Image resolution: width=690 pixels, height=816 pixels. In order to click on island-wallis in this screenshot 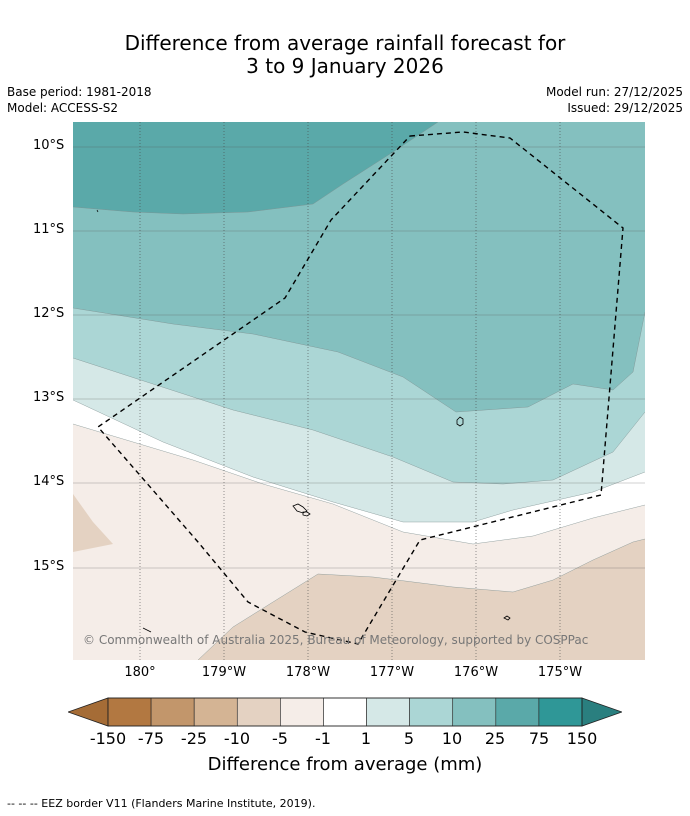, I will do `click(460, 421)`.